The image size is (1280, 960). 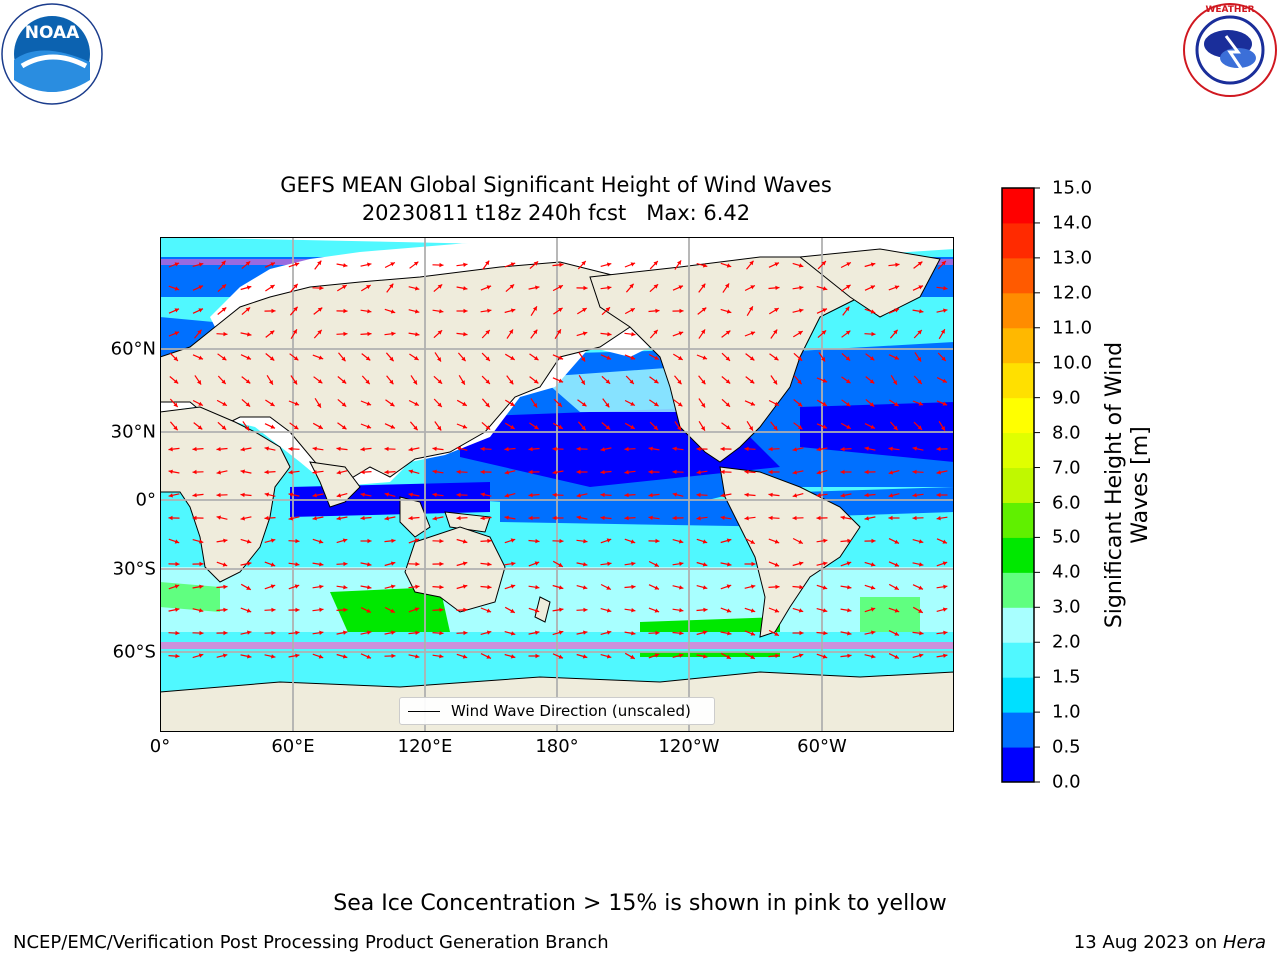 What do you see at coordinates (1230, 50) in the screenshot?
I see `nws-logo: WEATHER` at bounding box center [1230, 50].